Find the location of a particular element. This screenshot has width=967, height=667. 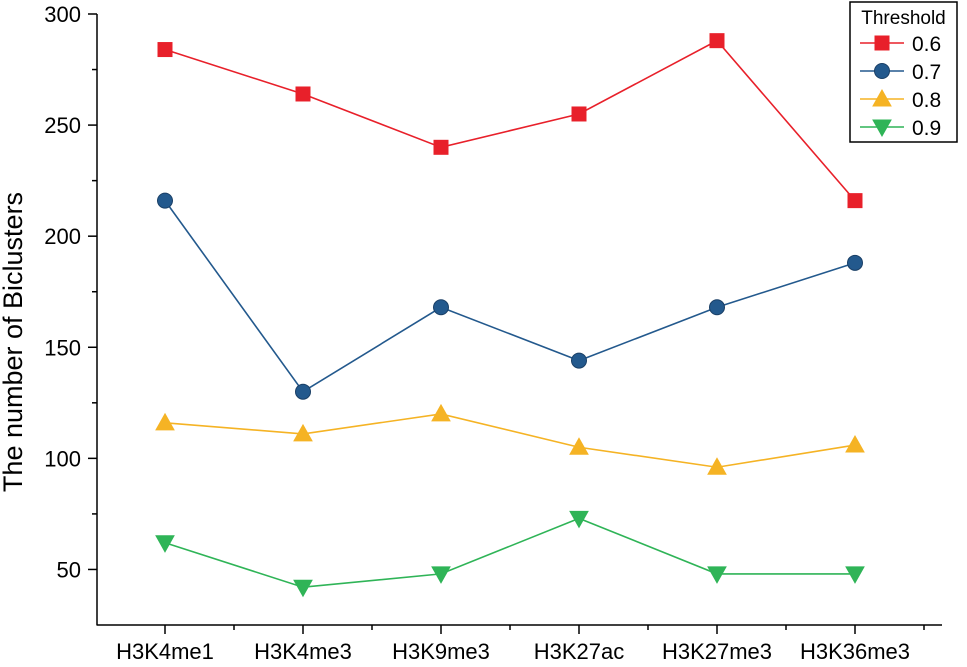

legend-label: 0.9 is located at coordinates (926, 128).